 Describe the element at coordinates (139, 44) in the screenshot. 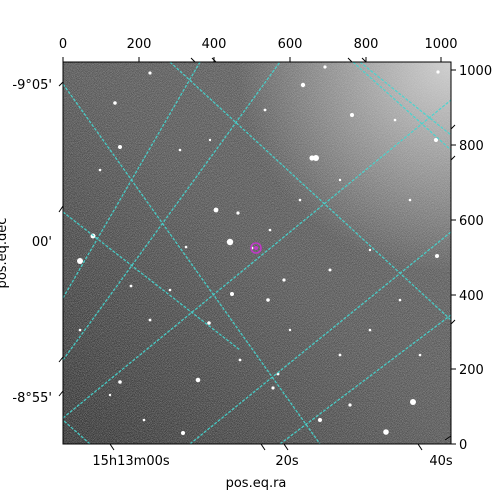

I see `top-tick-200: 200` at that location.